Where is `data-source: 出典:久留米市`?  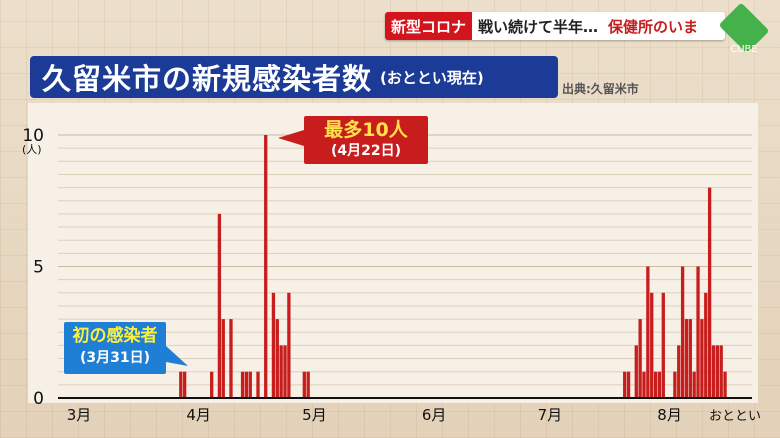 data-source: 出典:久留米市 is located at coordinates (600, 89).